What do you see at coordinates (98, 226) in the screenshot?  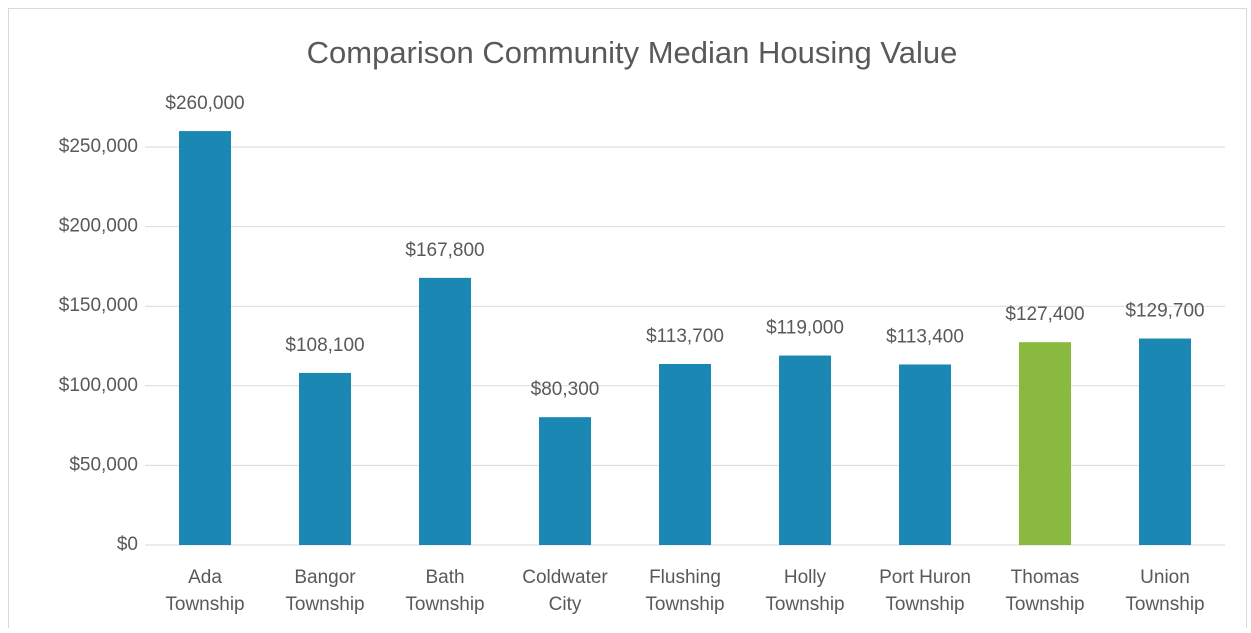 I see `y-tick-label: $200,000` at bounding box center [98, 226].